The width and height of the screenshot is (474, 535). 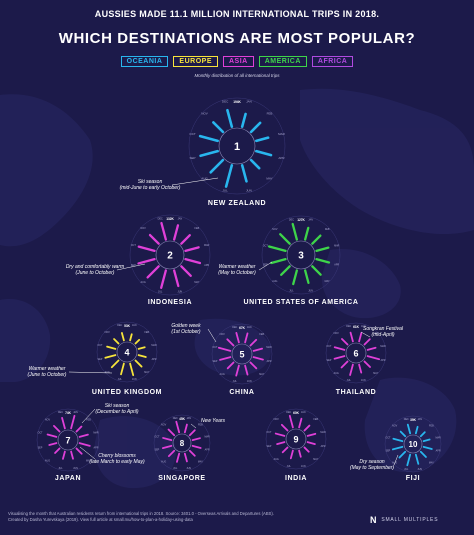 What do you see at coordinates (237, 102) in the screenshot?
I see `max-value-label: 194K` at bounding box center [237, 102].